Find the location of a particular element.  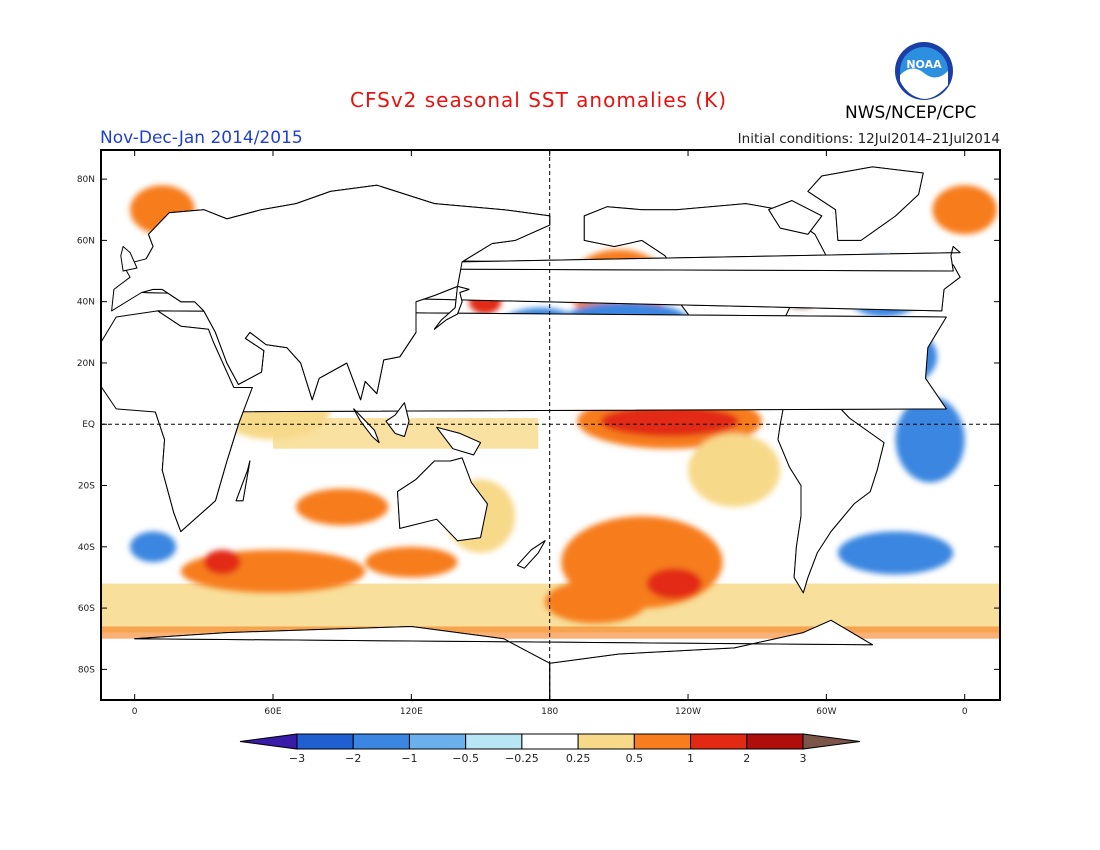

lon-tick-label: 60W is located at coordinates (826, 712).